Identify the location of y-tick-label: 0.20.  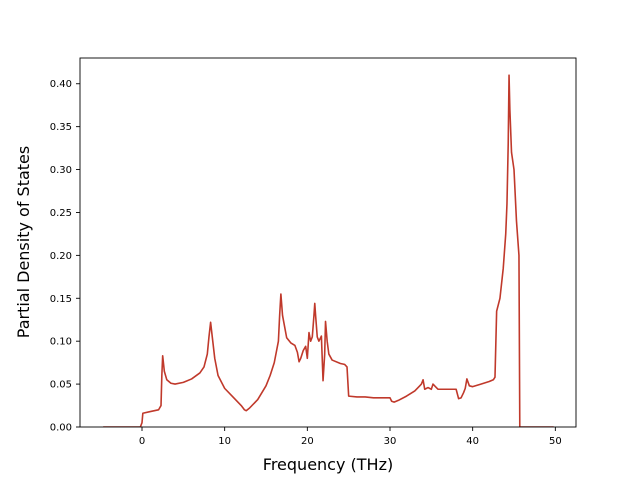
(61, 256).